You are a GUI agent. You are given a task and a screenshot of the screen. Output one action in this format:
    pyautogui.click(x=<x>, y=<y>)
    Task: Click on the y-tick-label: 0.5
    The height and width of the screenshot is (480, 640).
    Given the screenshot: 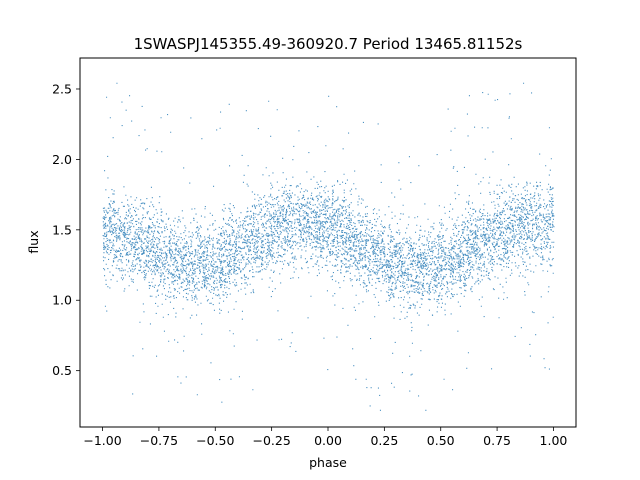 What is the action you would take?
    pyautogui.click(x=62, y=370)
    